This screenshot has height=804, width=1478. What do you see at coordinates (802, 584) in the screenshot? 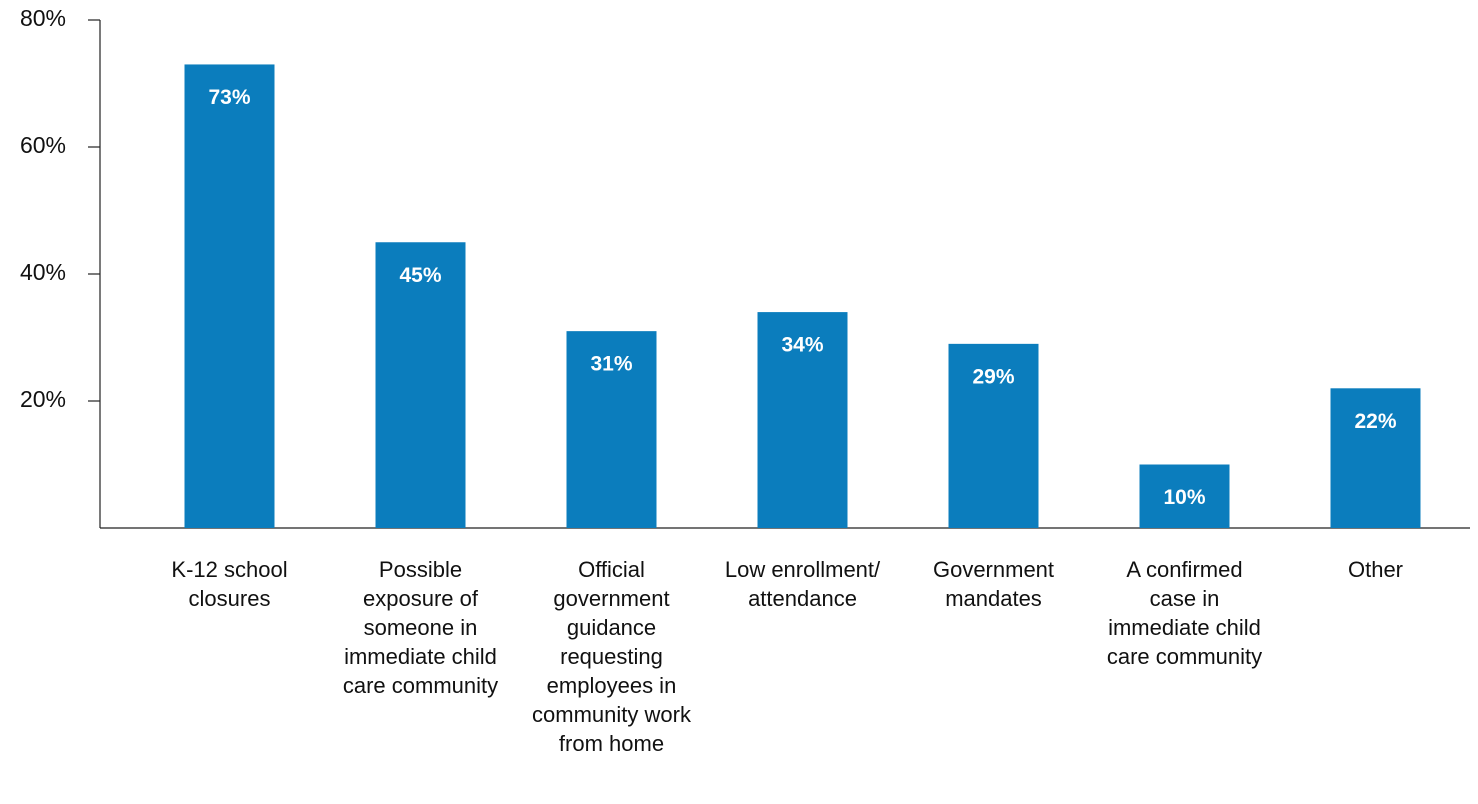
I see `x-tick-label: Low enrollment/ attendance` at bounding box center [802, 584].